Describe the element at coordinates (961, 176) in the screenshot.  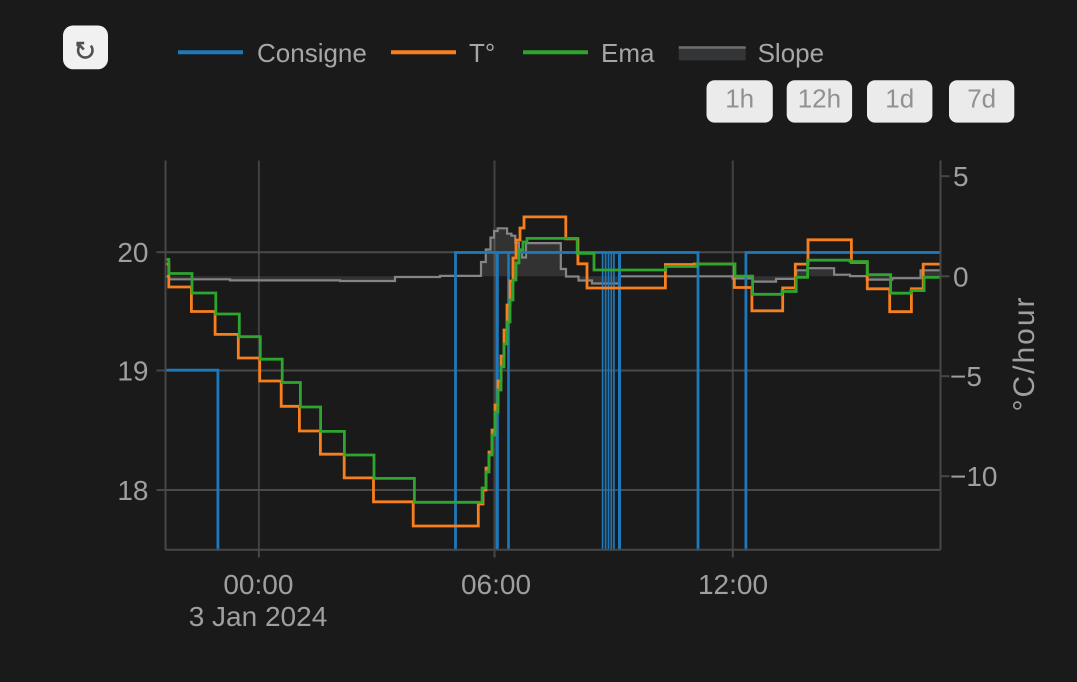
I see `svg-text: 5` at that location.